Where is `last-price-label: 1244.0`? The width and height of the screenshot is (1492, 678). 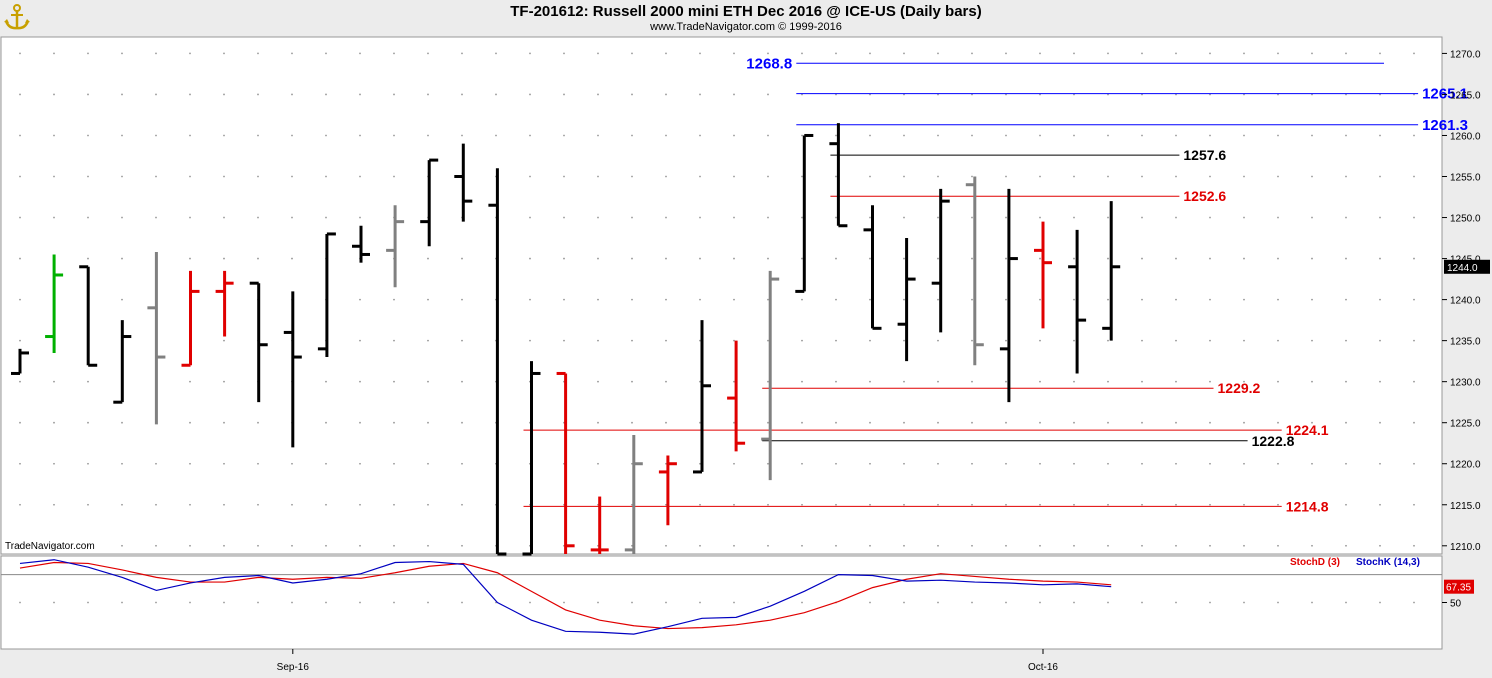 last-price-label: 1244.0 is located at coordinates (1462, 268).